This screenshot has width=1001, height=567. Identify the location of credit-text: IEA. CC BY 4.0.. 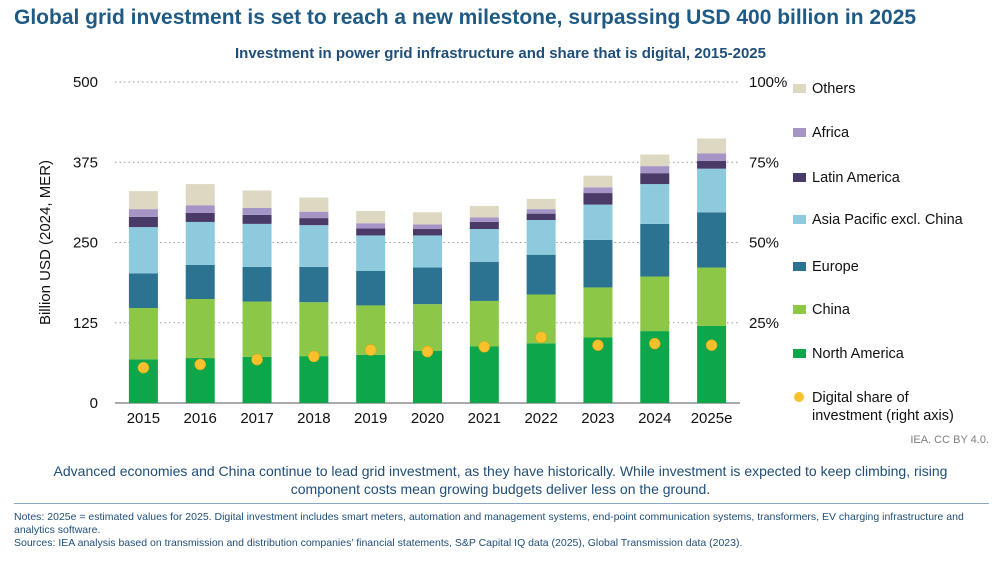
(949, 440).